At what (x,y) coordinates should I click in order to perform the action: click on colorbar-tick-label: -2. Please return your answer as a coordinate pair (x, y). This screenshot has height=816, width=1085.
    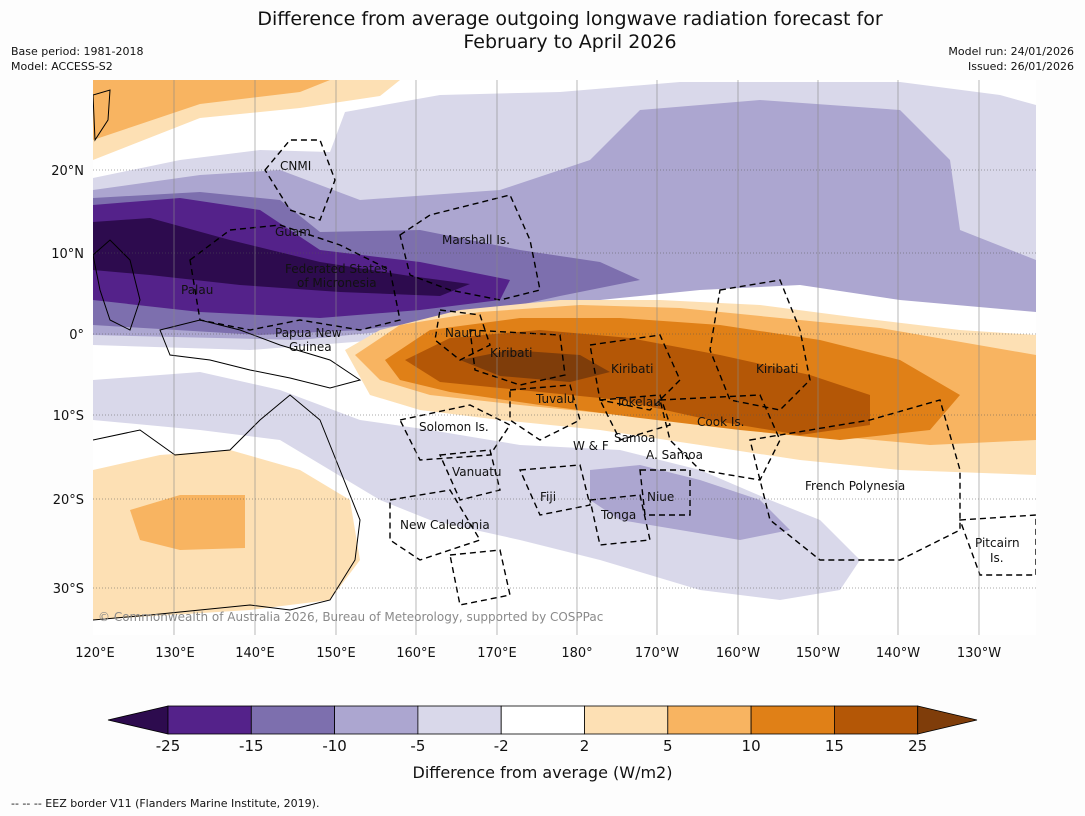
    Looking at the image, I should click on (501, 746).